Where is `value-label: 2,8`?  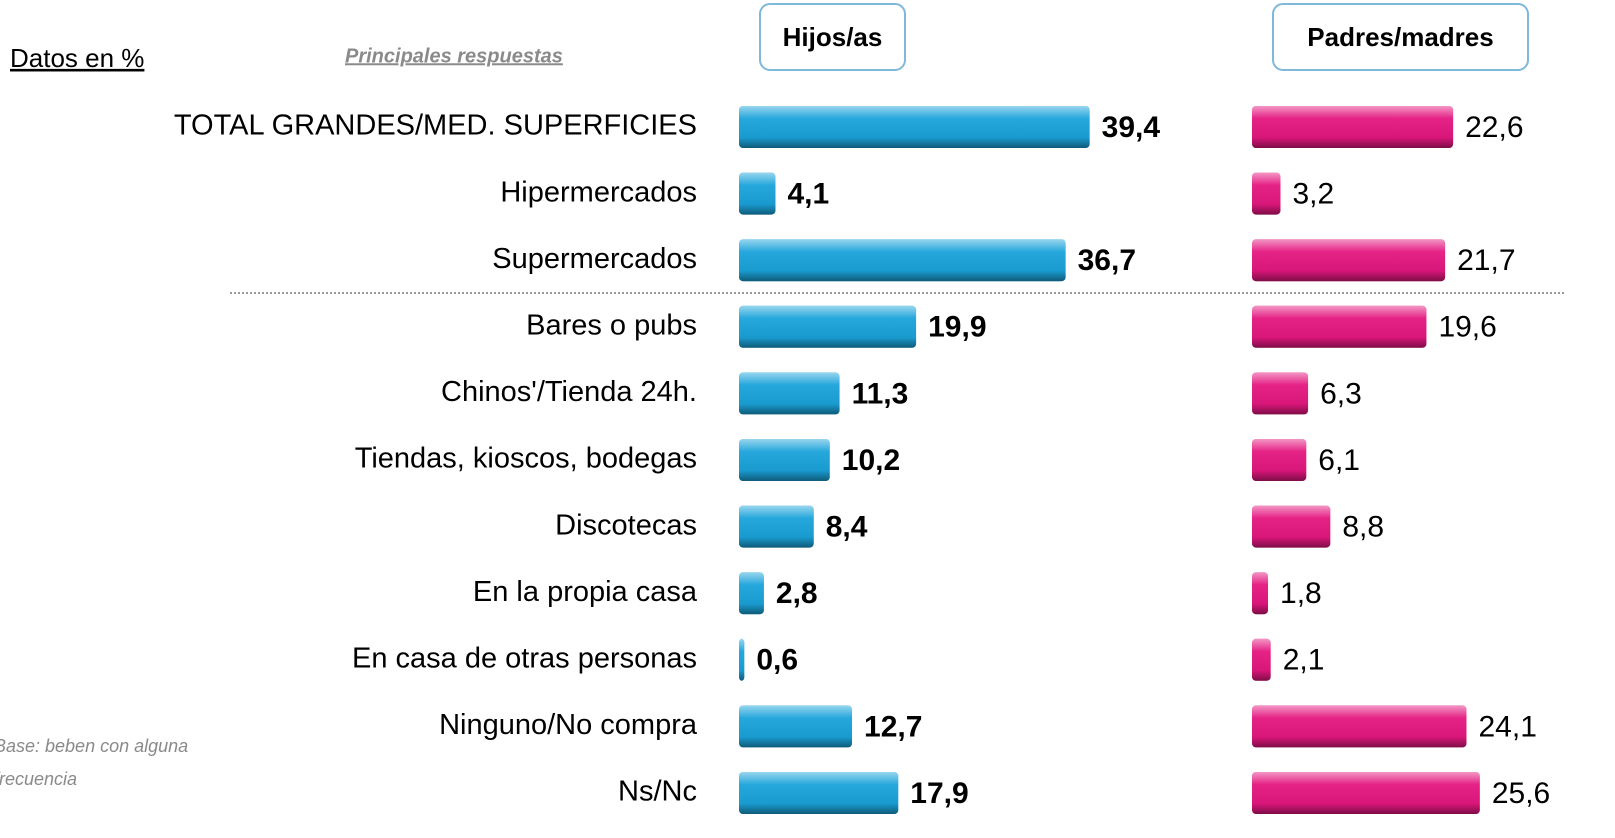
value-label: 2,8 is located at coordinates (797, 593).